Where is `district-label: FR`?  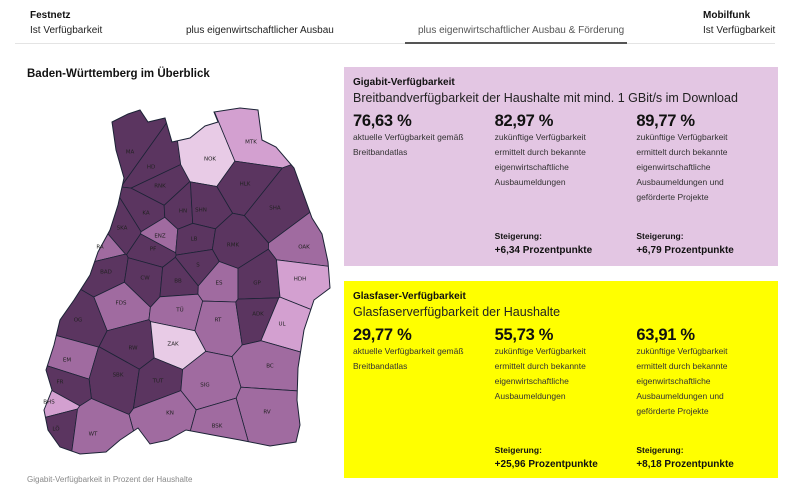
district-label: FR is located at coordinates (60, 383).